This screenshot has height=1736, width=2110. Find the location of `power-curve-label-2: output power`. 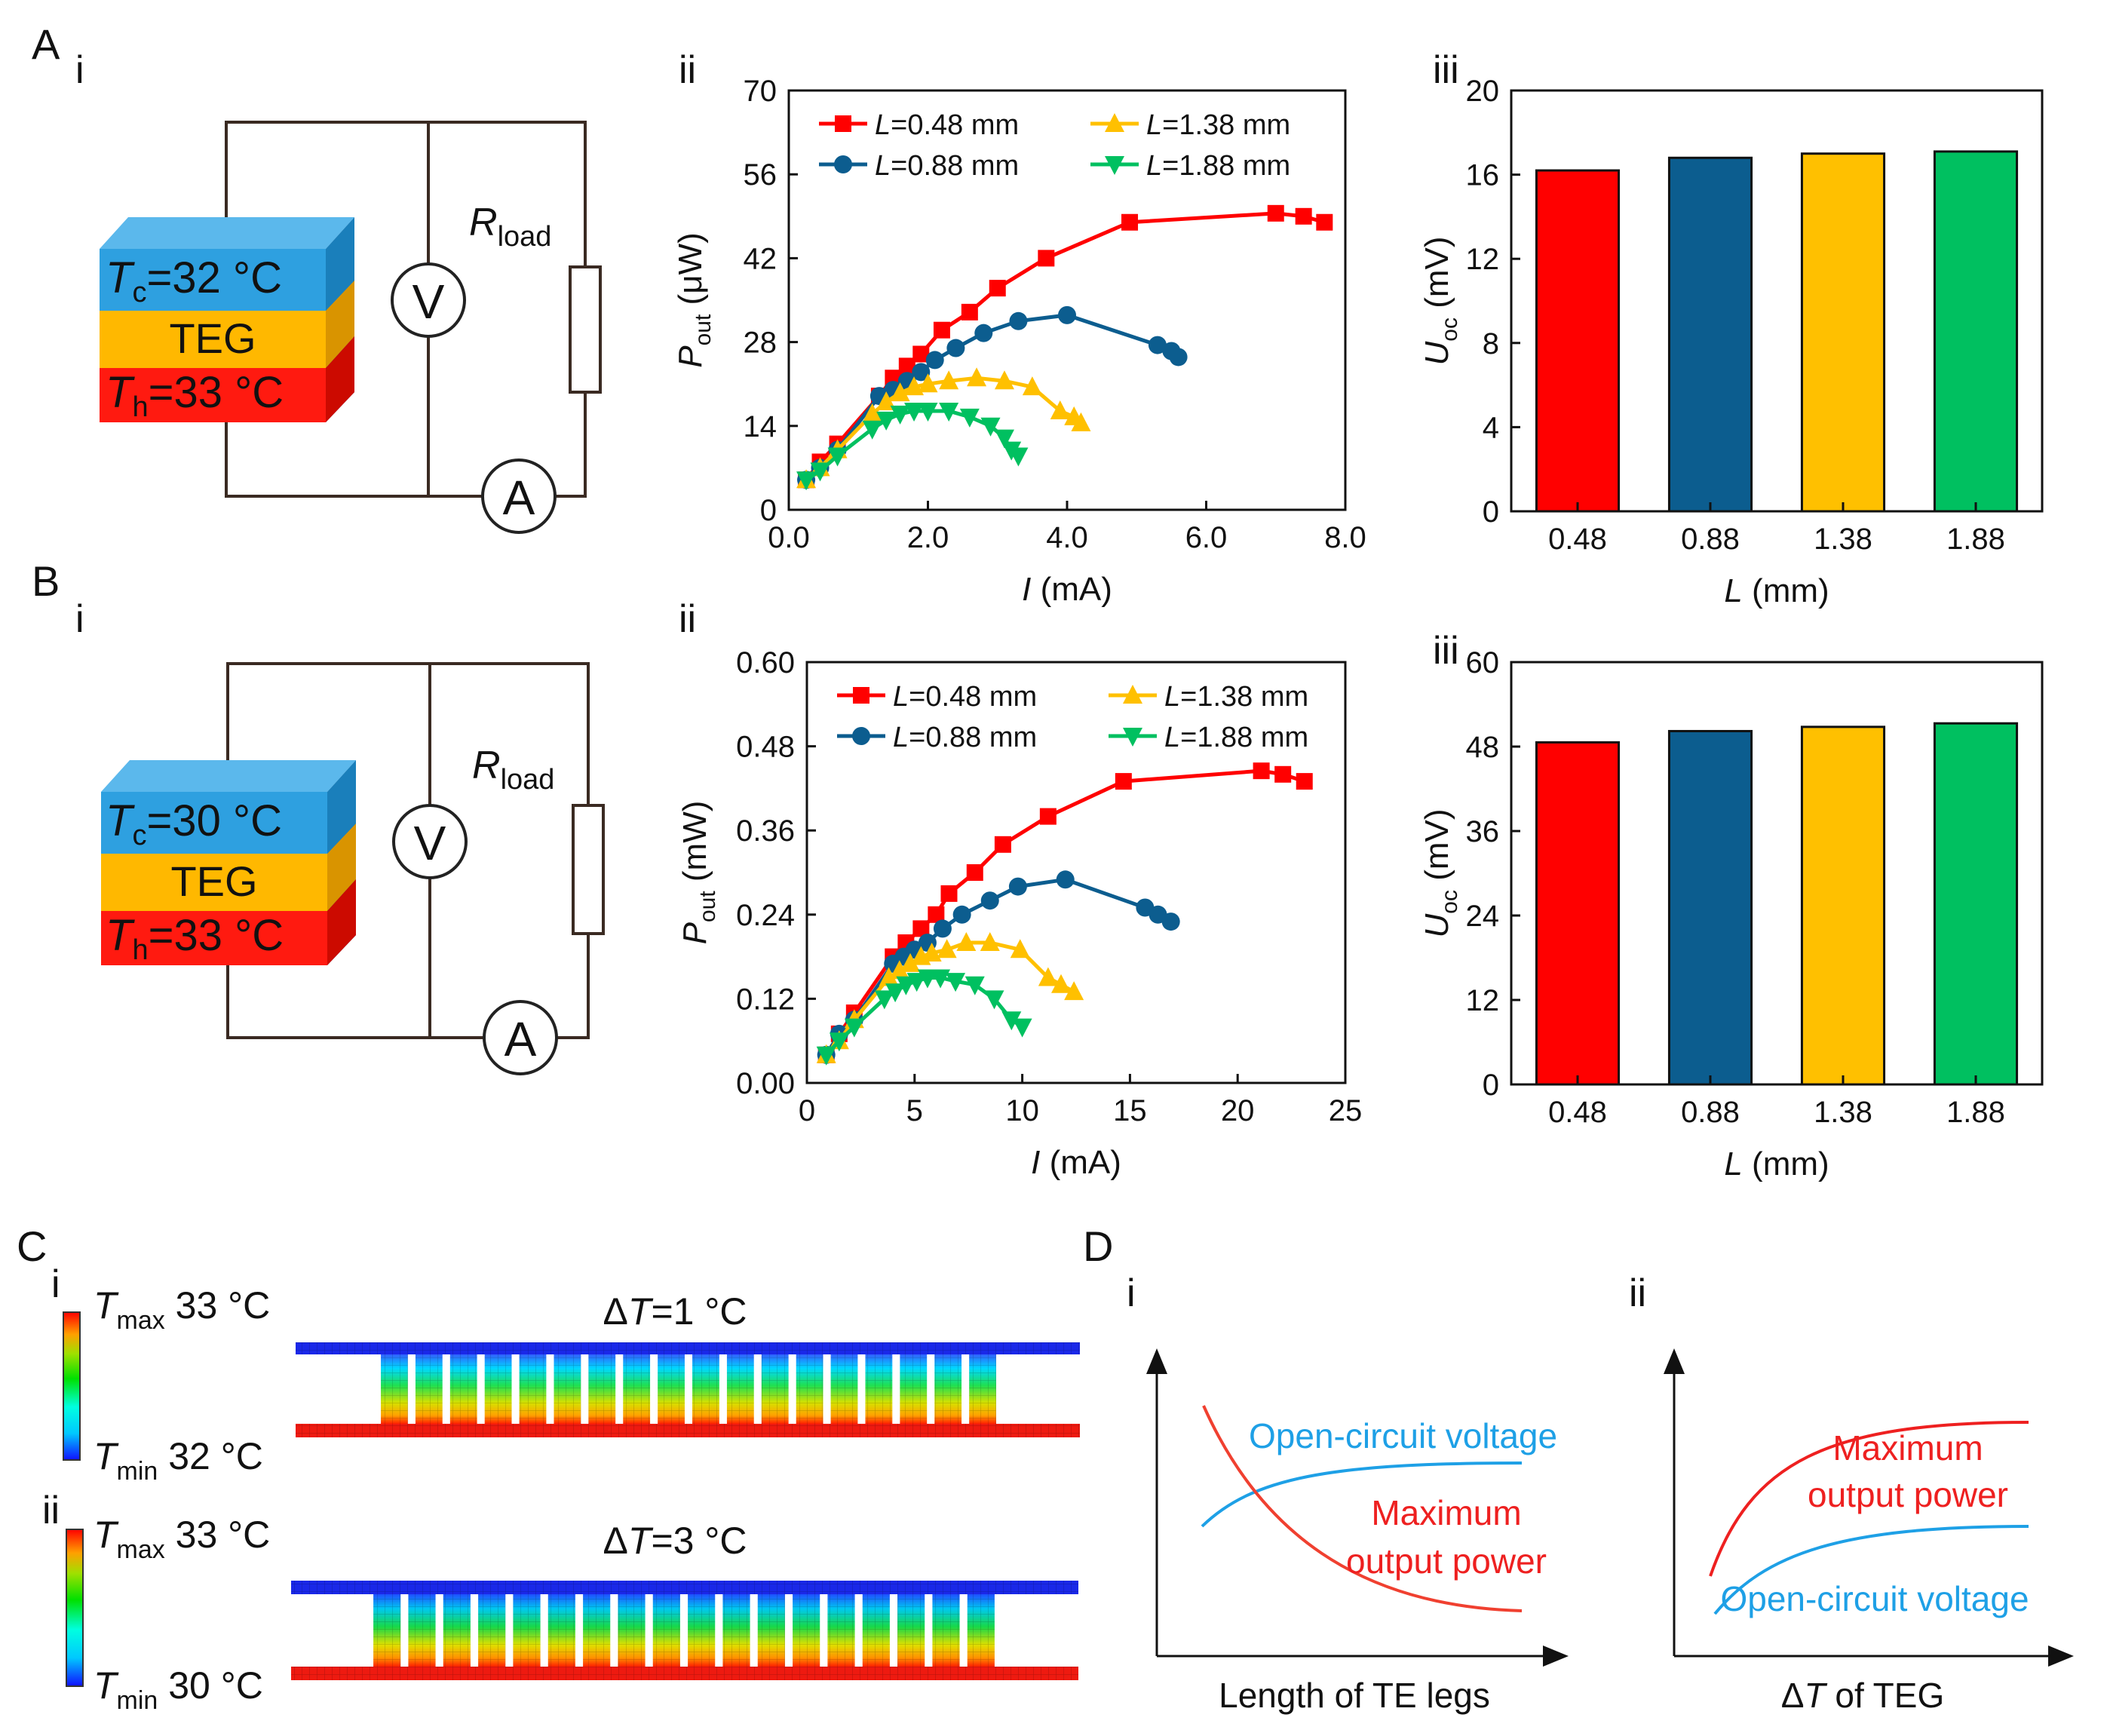

power-curve-label-2: output power is located at coordinates (1908, 1495).